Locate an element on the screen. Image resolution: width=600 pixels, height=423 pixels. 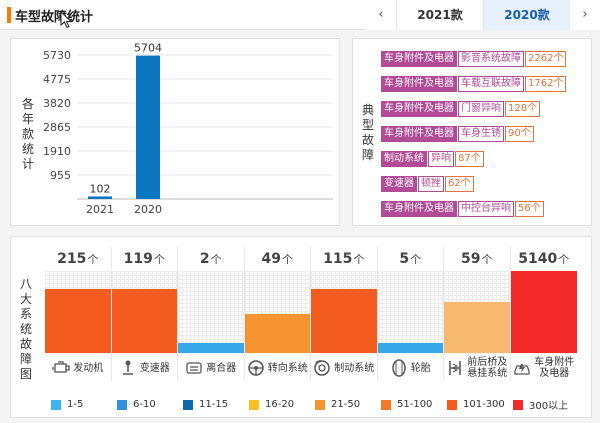
engine-icon is located at coordinates (61, 367).